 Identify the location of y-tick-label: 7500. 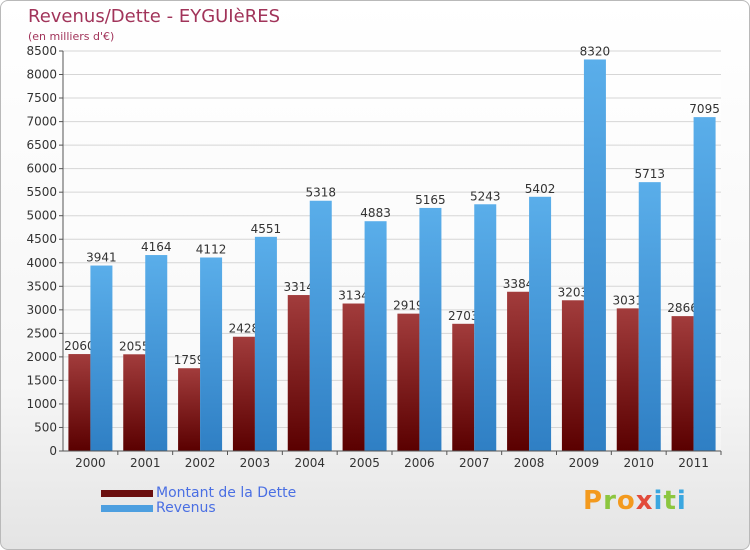
(41, 98).